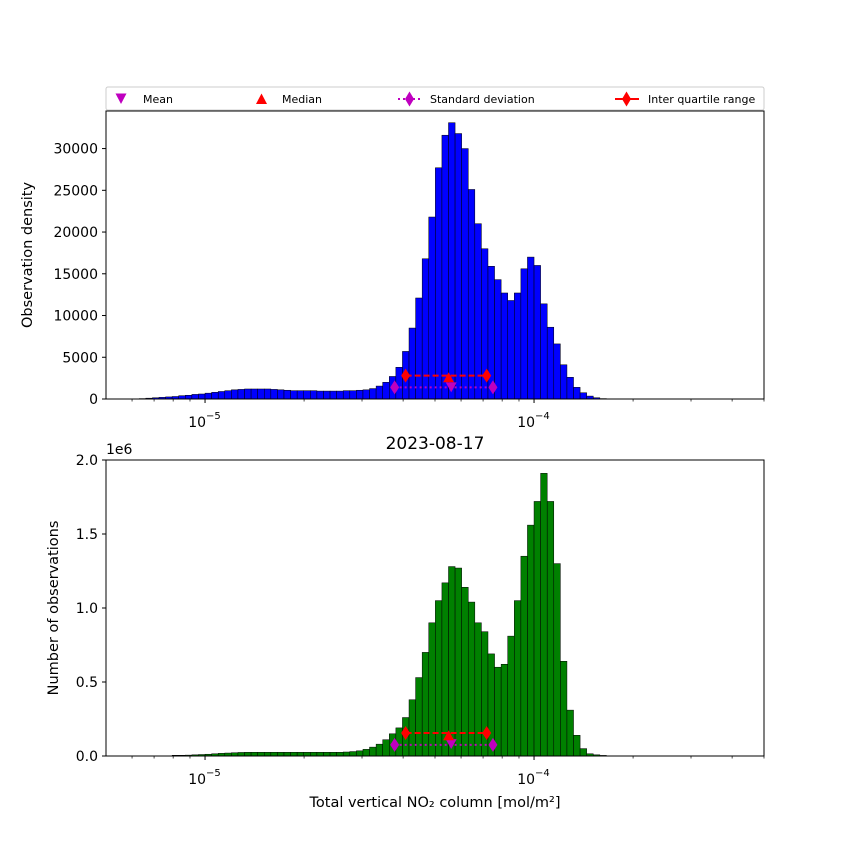 The image size is (850, 850). Describe the element at coordinates (75, 317) in the screenshot. I see `top-y-tick-label: 10000` at that location.